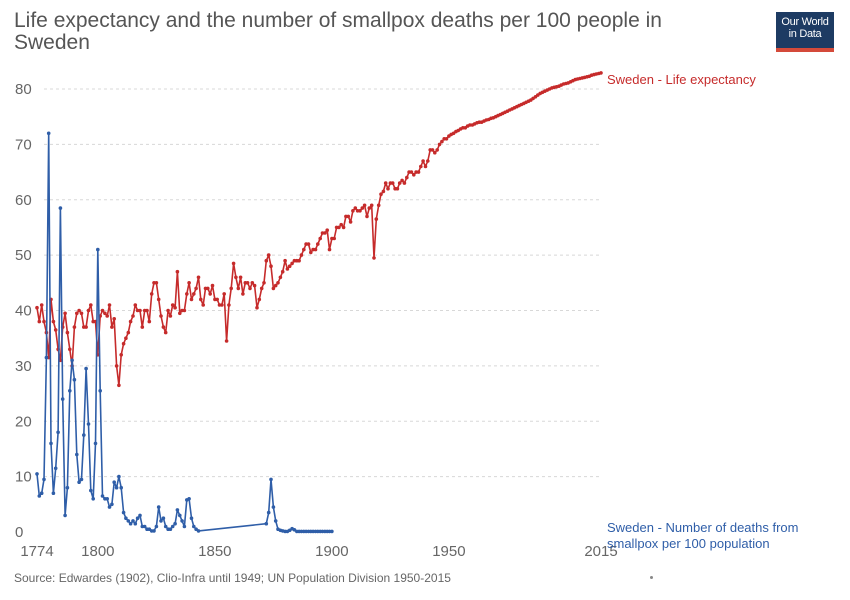 Image resolution: width=850 pixels, height=600 pixels. What do you see at coordinates (805, 32) in the screenshot?
I see `owid-logo: Our World in Data` at bounding box center [805, 32].